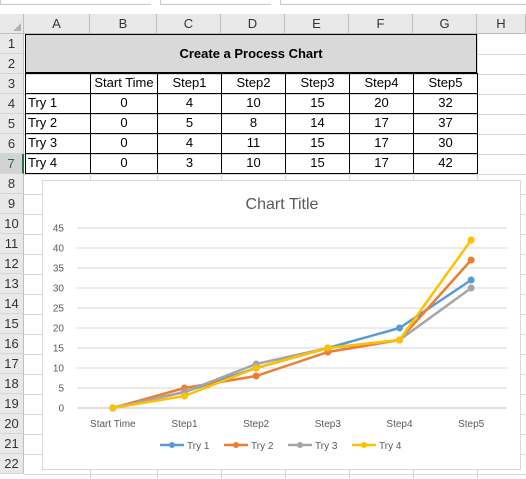 Image resolution: width=526 pixels, height=479 pixels. What do you see at coordinates (445, 142) in the screenshot?
I see `table-cell: 30` at bounding box center [445, 142].